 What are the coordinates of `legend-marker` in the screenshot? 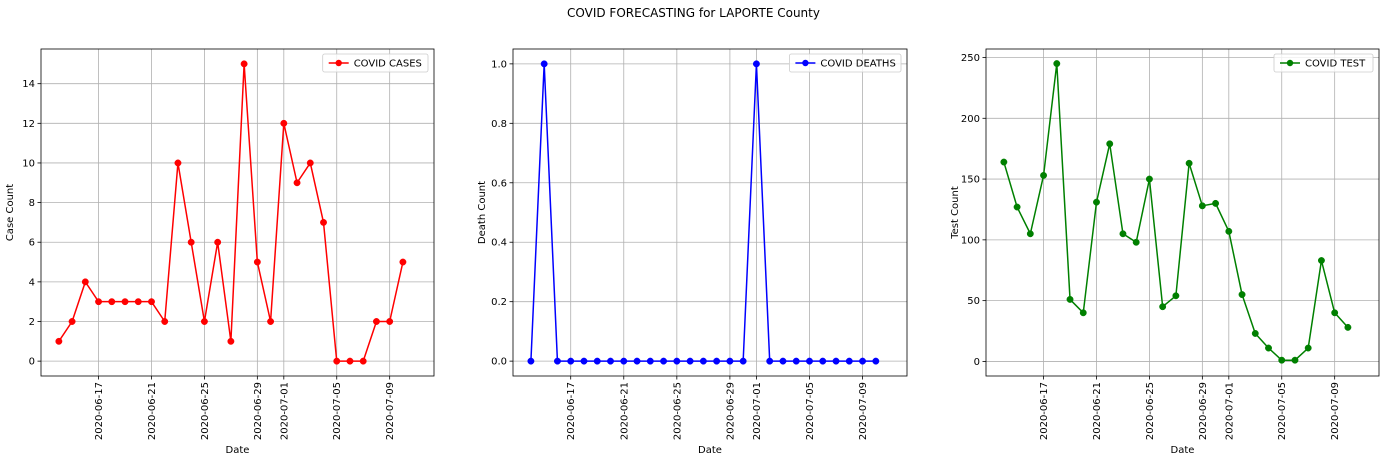 It's located at (805, 63).